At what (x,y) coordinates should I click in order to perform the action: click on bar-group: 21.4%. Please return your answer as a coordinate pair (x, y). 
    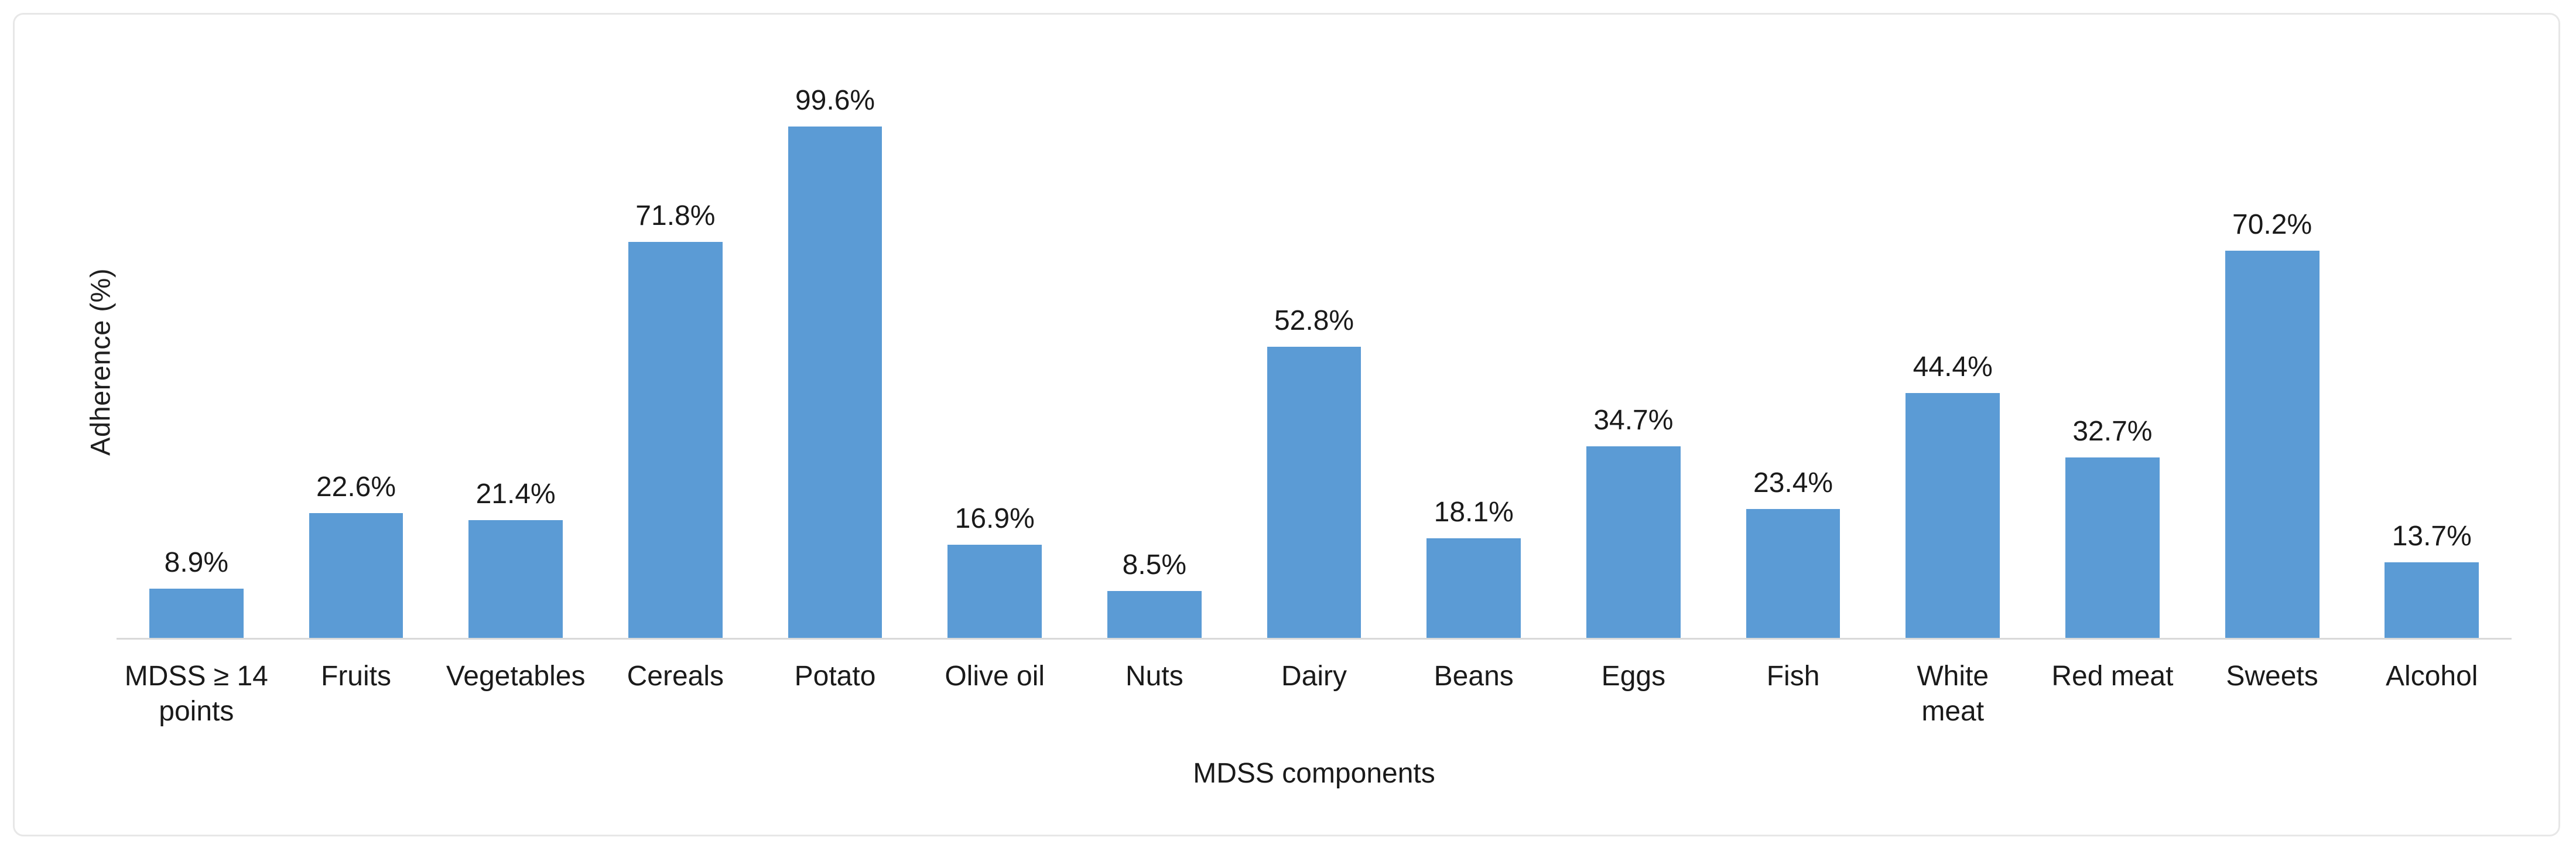
    Looking at the image, I should click on (516, 362).